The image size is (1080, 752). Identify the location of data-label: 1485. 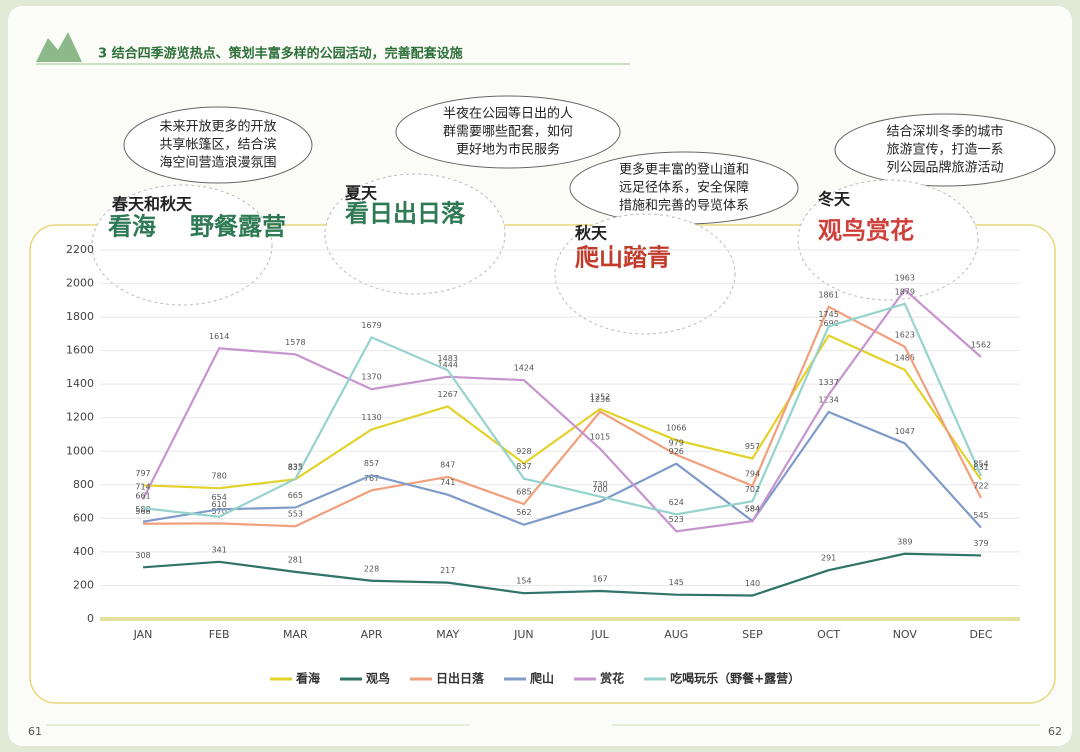
(905, 357).